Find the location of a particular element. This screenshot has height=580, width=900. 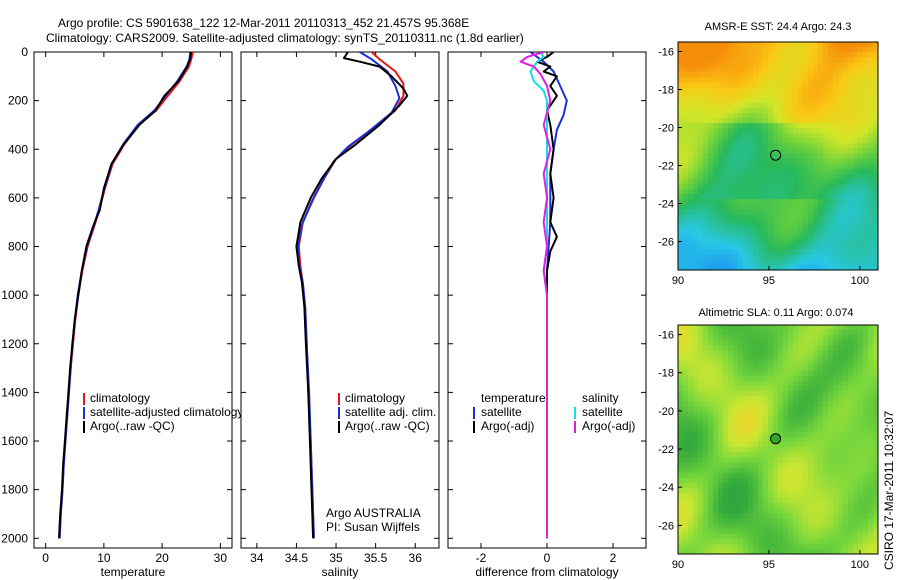

map-xtick-label: 95 is located at coordinates (769, 565).